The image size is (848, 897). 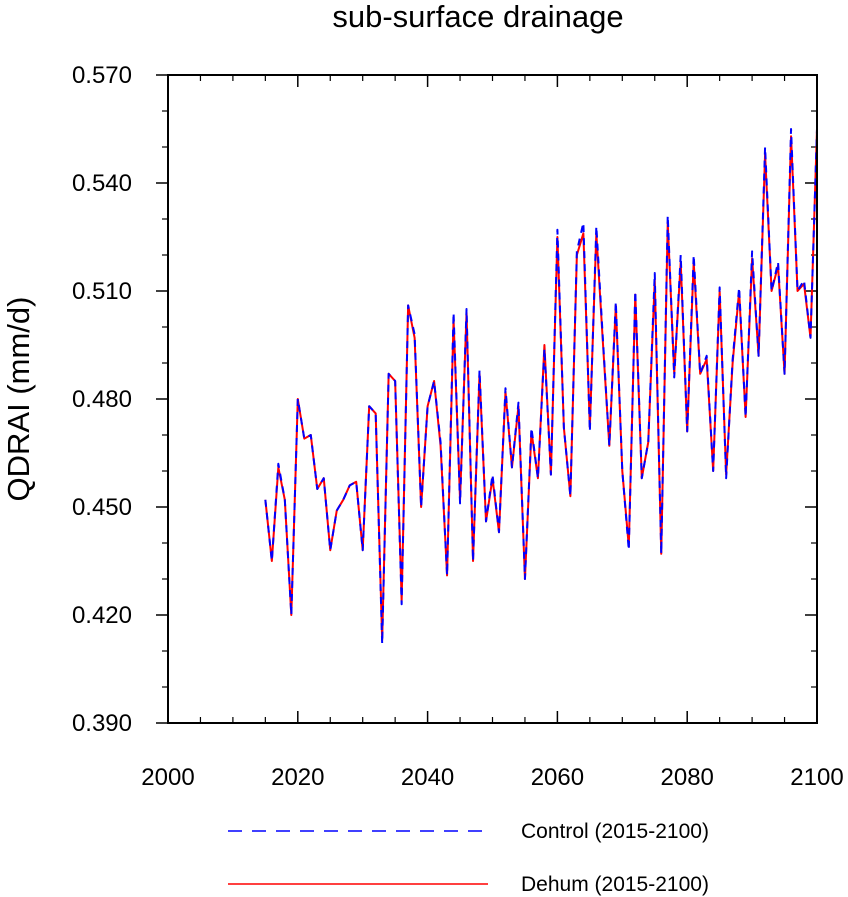 What do you see at coordinates (102, 507) in the screenshot?
I see `y-tick-label: 0.450` at bounding box center [102, 507].